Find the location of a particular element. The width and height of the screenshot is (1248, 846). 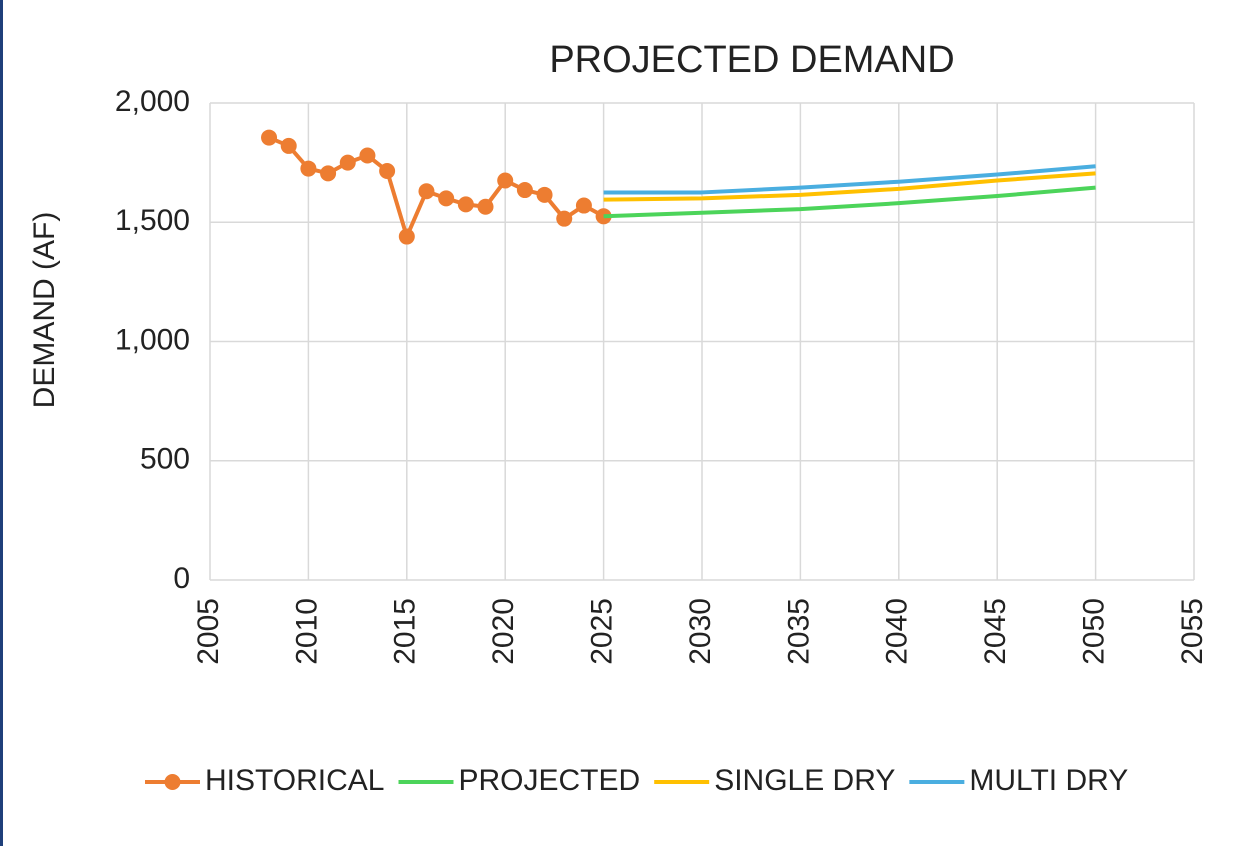

y-tick-label: 1,500 is located at coordinates (152, 220).